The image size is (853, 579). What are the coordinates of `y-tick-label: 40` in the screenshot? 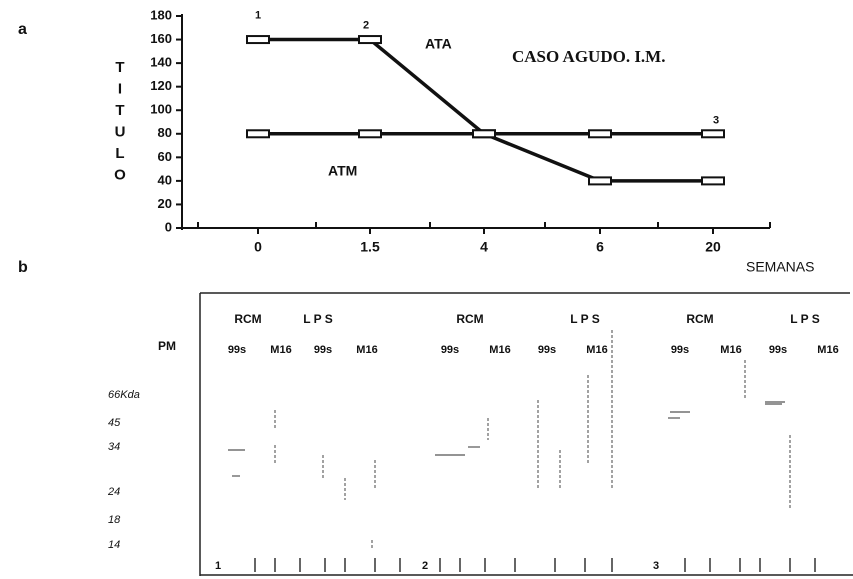 It's located at (165, 179).